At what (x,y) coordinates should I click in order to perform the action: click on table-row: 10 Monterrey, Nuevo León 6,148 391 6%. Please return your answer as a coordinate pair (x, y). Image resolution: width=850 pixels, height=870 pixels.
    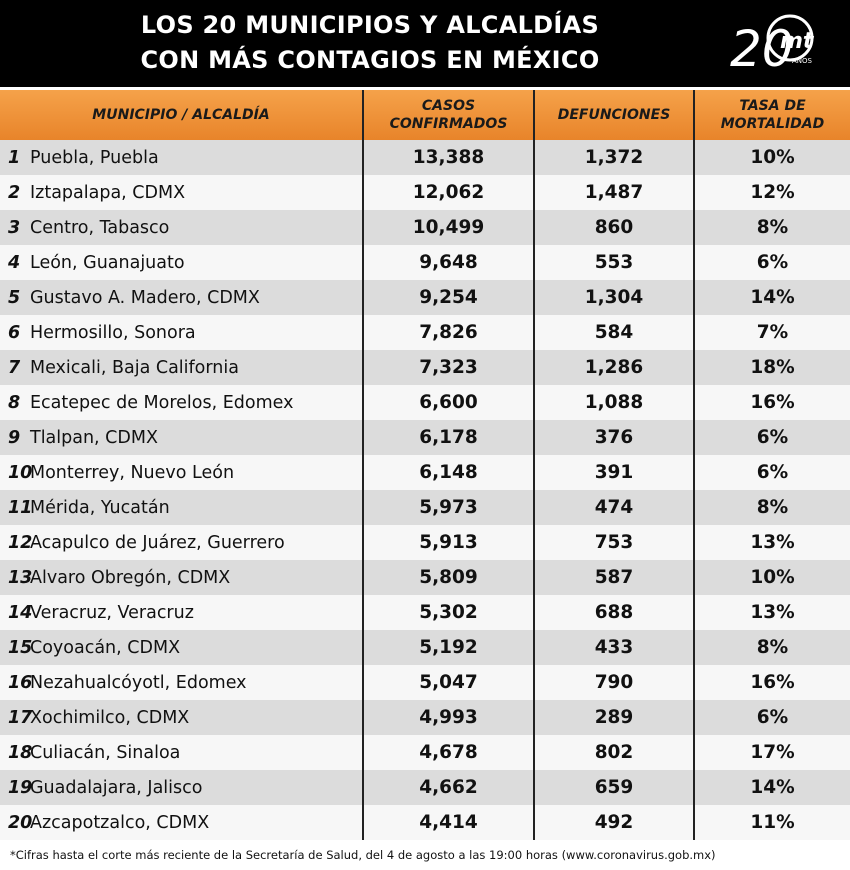
    Looking at the image, I should click on (425, 472).